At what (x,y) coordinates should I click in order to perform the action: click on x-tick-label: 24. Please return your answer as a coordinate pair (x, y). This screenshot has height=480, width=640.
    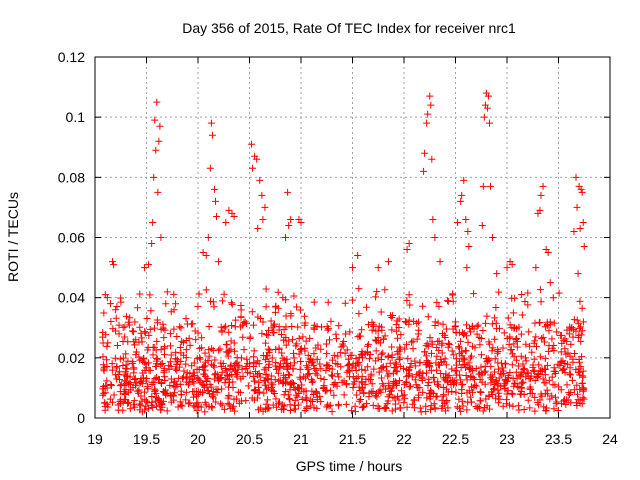
    Looking at the image, I should click on (610, 439).